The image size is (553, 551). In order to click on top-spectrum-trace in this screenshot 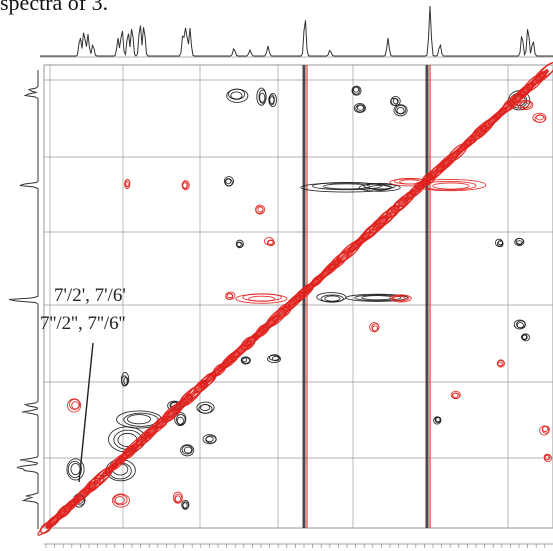, I will do `click(296, 31)`.